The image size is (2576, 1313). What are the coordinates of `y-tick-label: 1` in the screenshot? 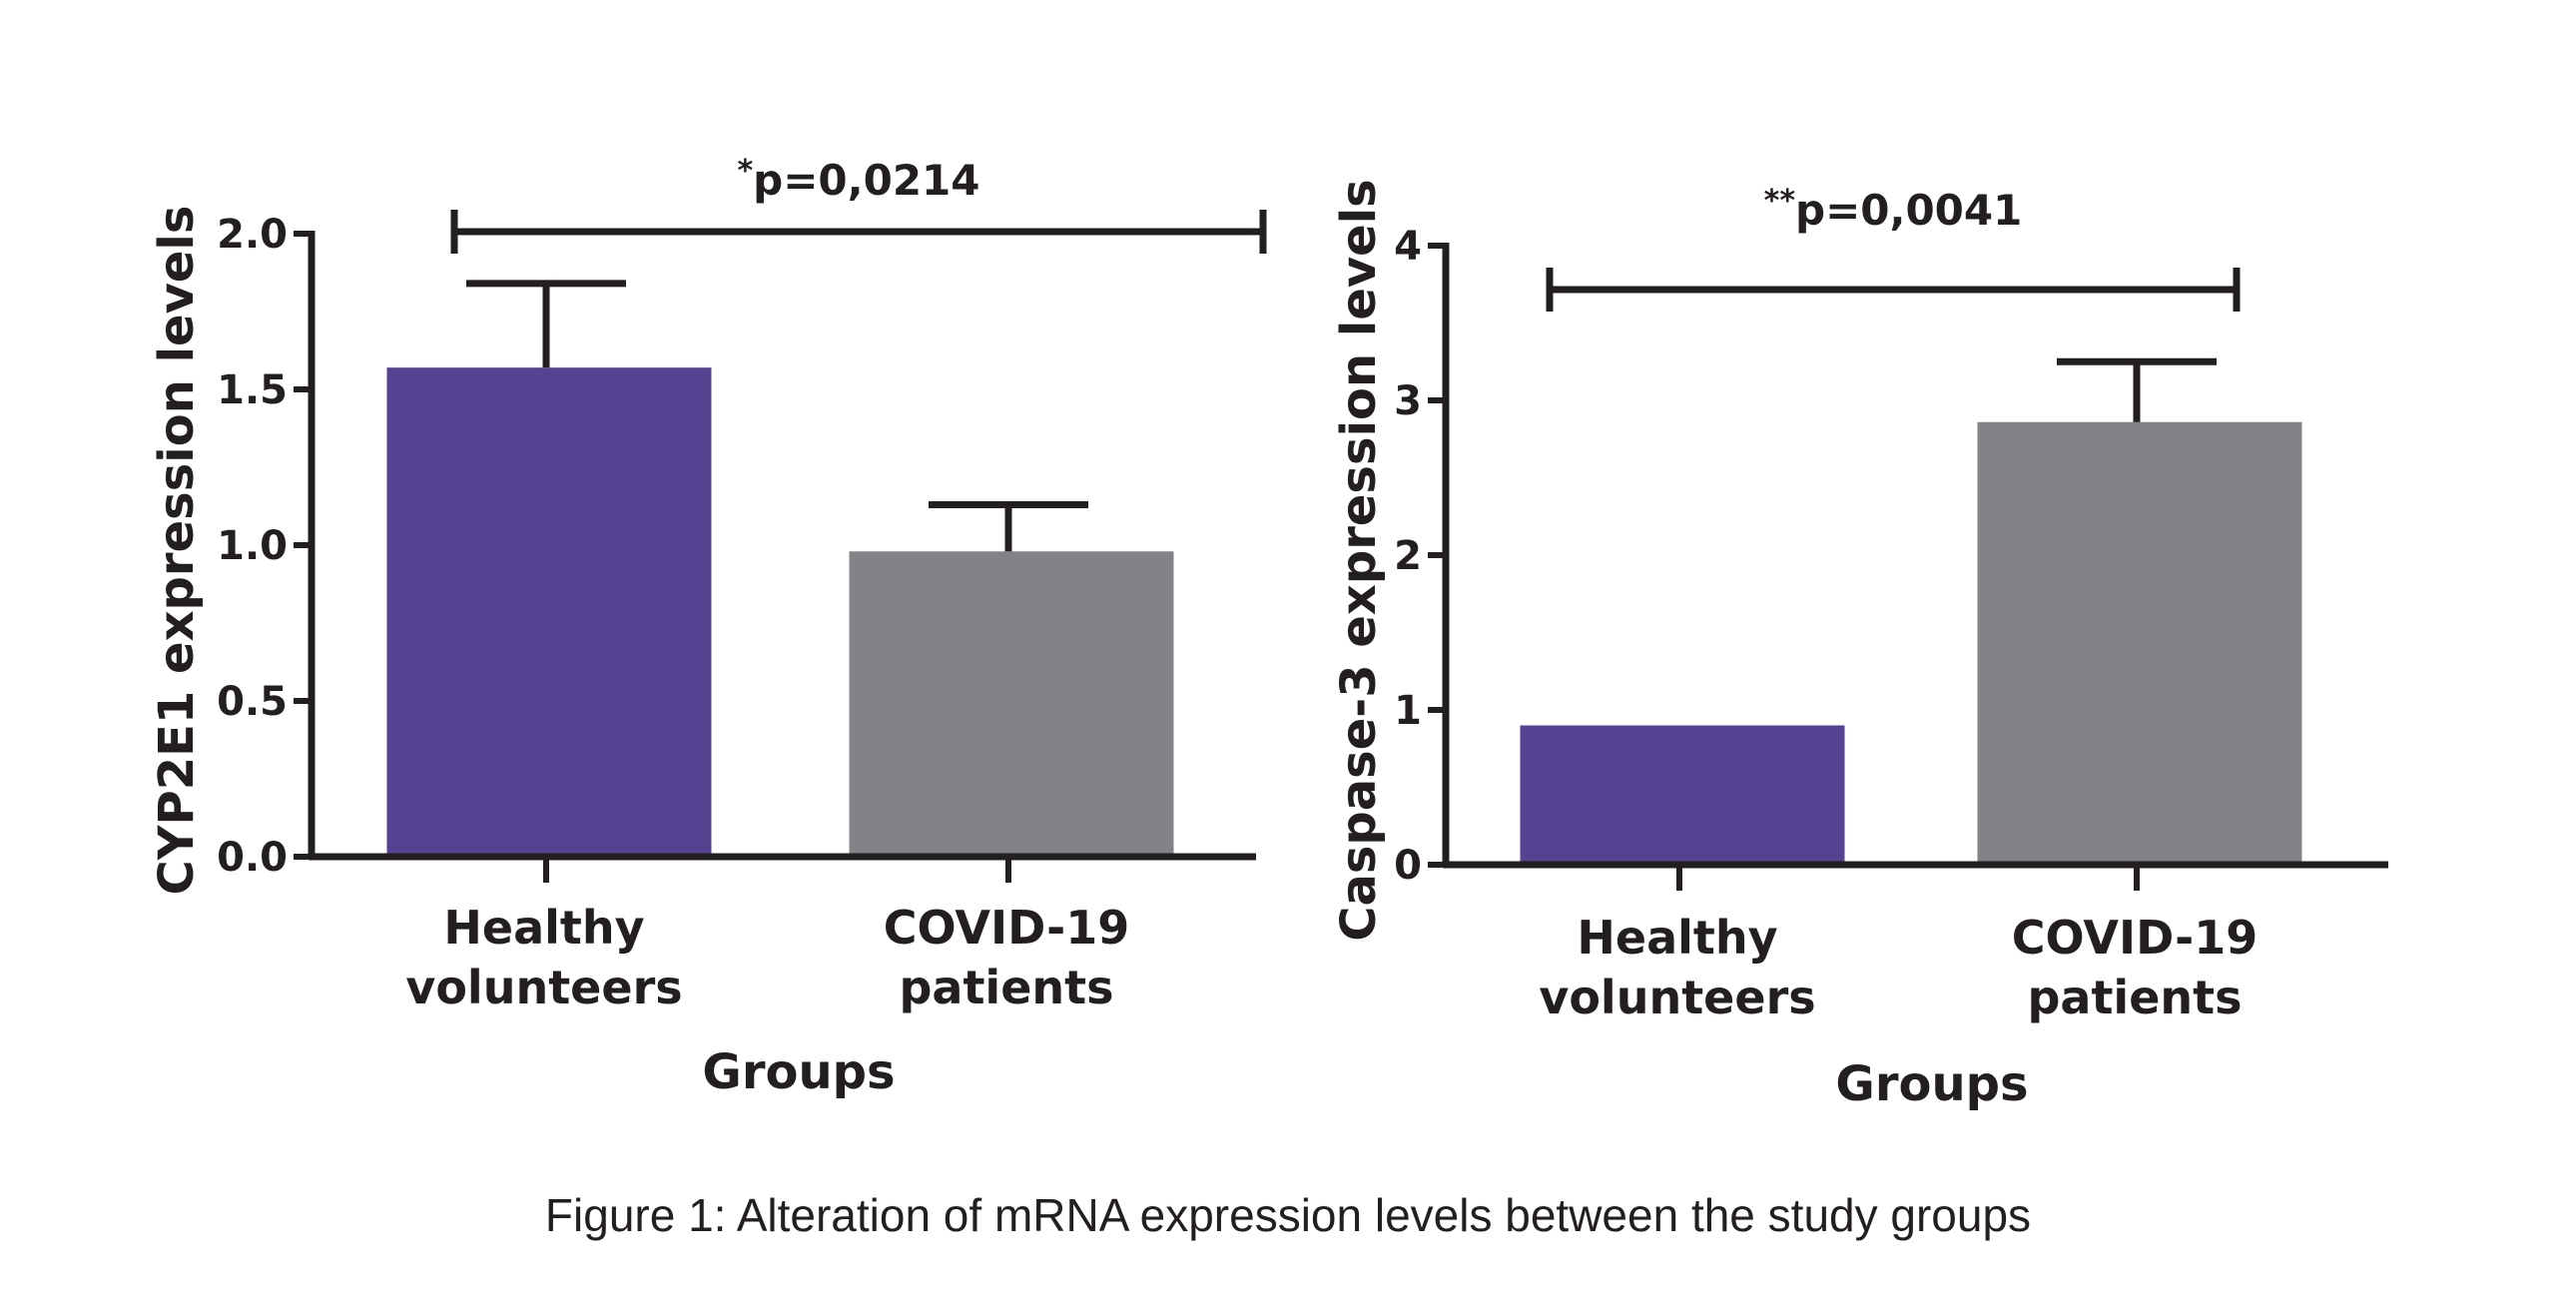 It's located at (1408, 711).